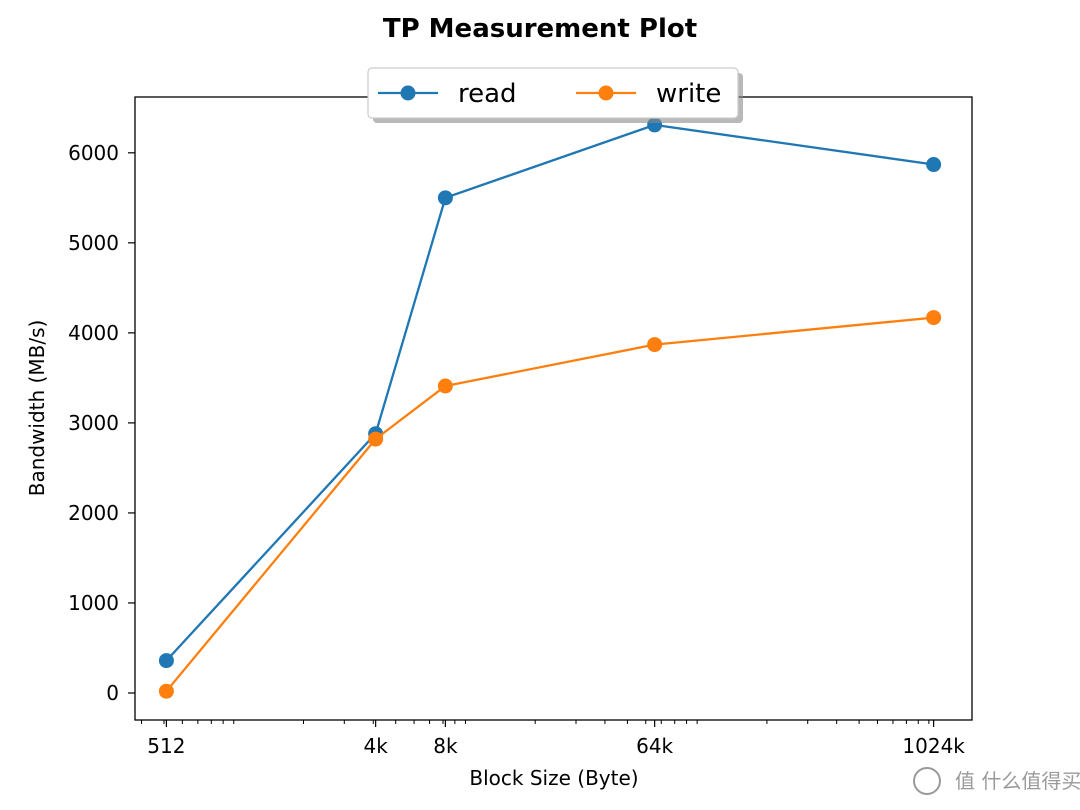 The width and height of the screenshot is (1080, 810). I want to click on y-tick-label: 6000, so click(93, 153).